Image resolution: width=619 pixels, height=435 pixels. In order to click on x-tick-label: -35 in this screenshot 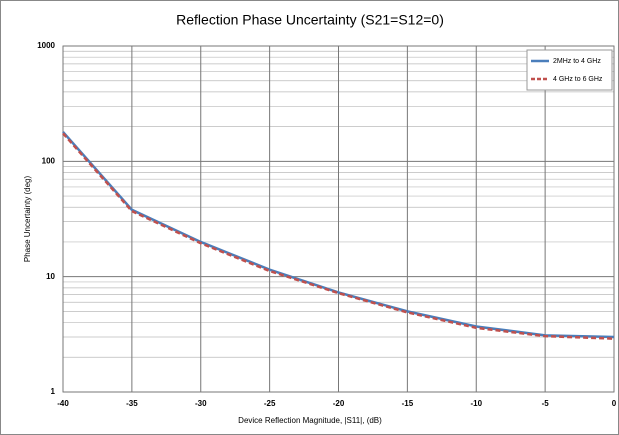, I will do `click(132, 403)`.